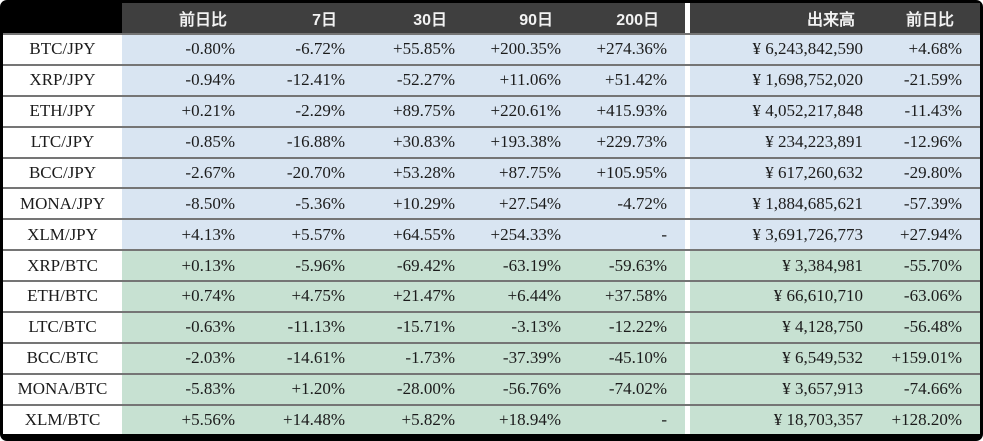  I want to click on cell-volume-change-1d: -21.59%, so click(930, 79).